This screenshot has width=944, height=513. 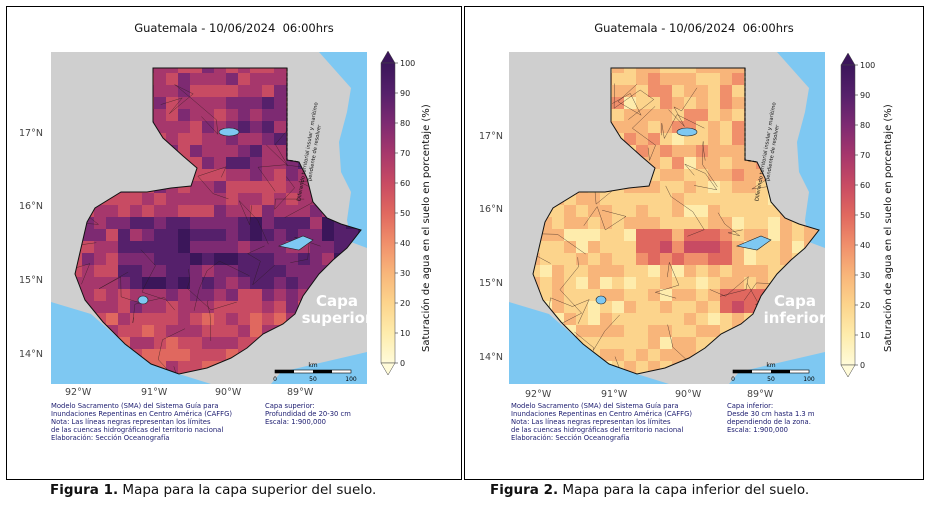 What do you see at coordinates (290, 406) in the screenshot?
I see `layer-info-line: Capa superior:` at bounding box center [290, 406].